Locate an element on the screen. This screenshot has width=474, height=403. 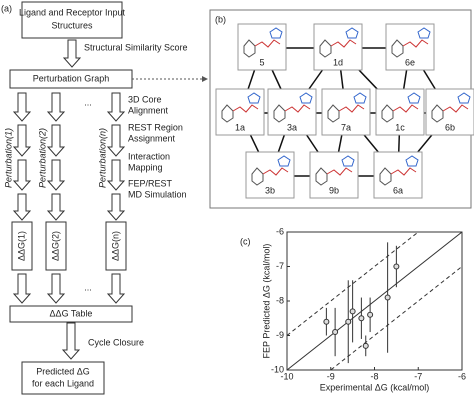
graph-text: Perturbation Graph is located at coordinates (71, 78).